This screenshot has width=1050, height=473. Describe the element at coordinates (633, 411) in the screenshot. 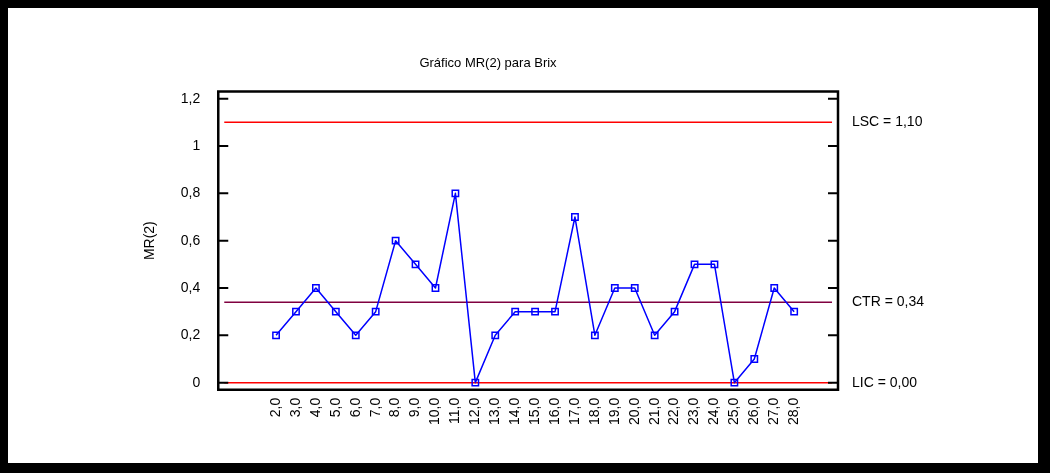

I see `x-tick-label: 20,0` at that location.